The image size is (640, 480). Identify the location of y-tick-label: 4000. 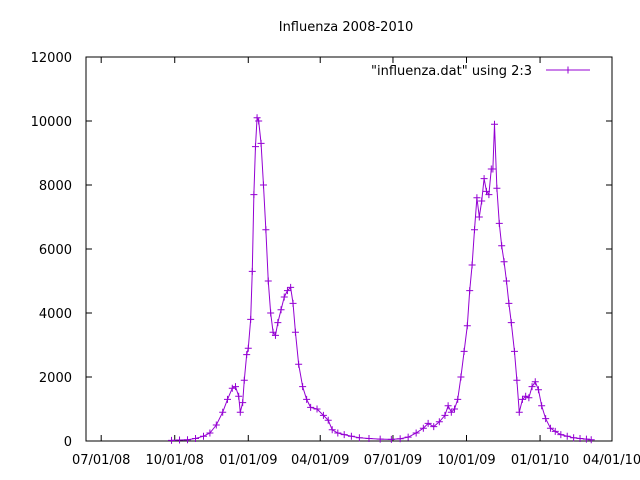
(55, 314).